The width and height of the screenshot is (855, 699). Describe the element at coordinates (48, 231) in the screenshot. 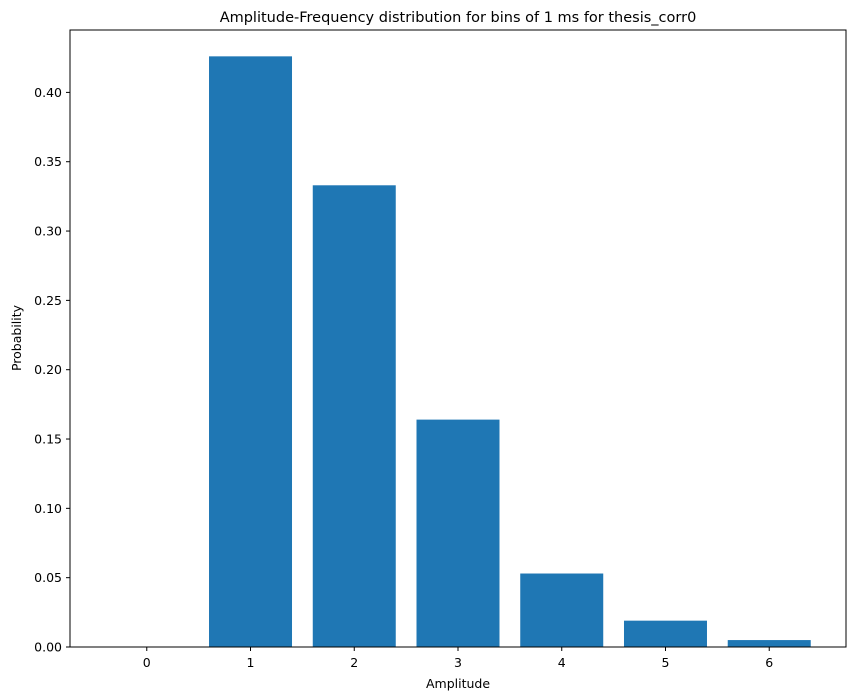

I see `y-tick-label: 0.30` at that location.